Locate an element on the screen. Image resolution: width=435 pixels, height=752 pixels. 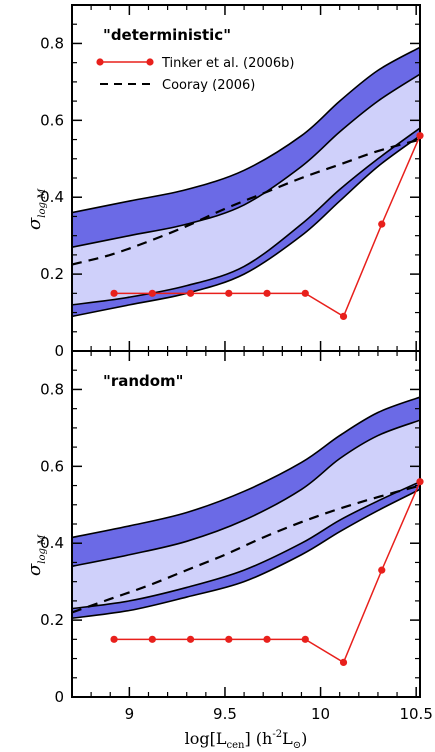
y-axis-symbol-deterministic: σ is located at coordinates (34, 223).